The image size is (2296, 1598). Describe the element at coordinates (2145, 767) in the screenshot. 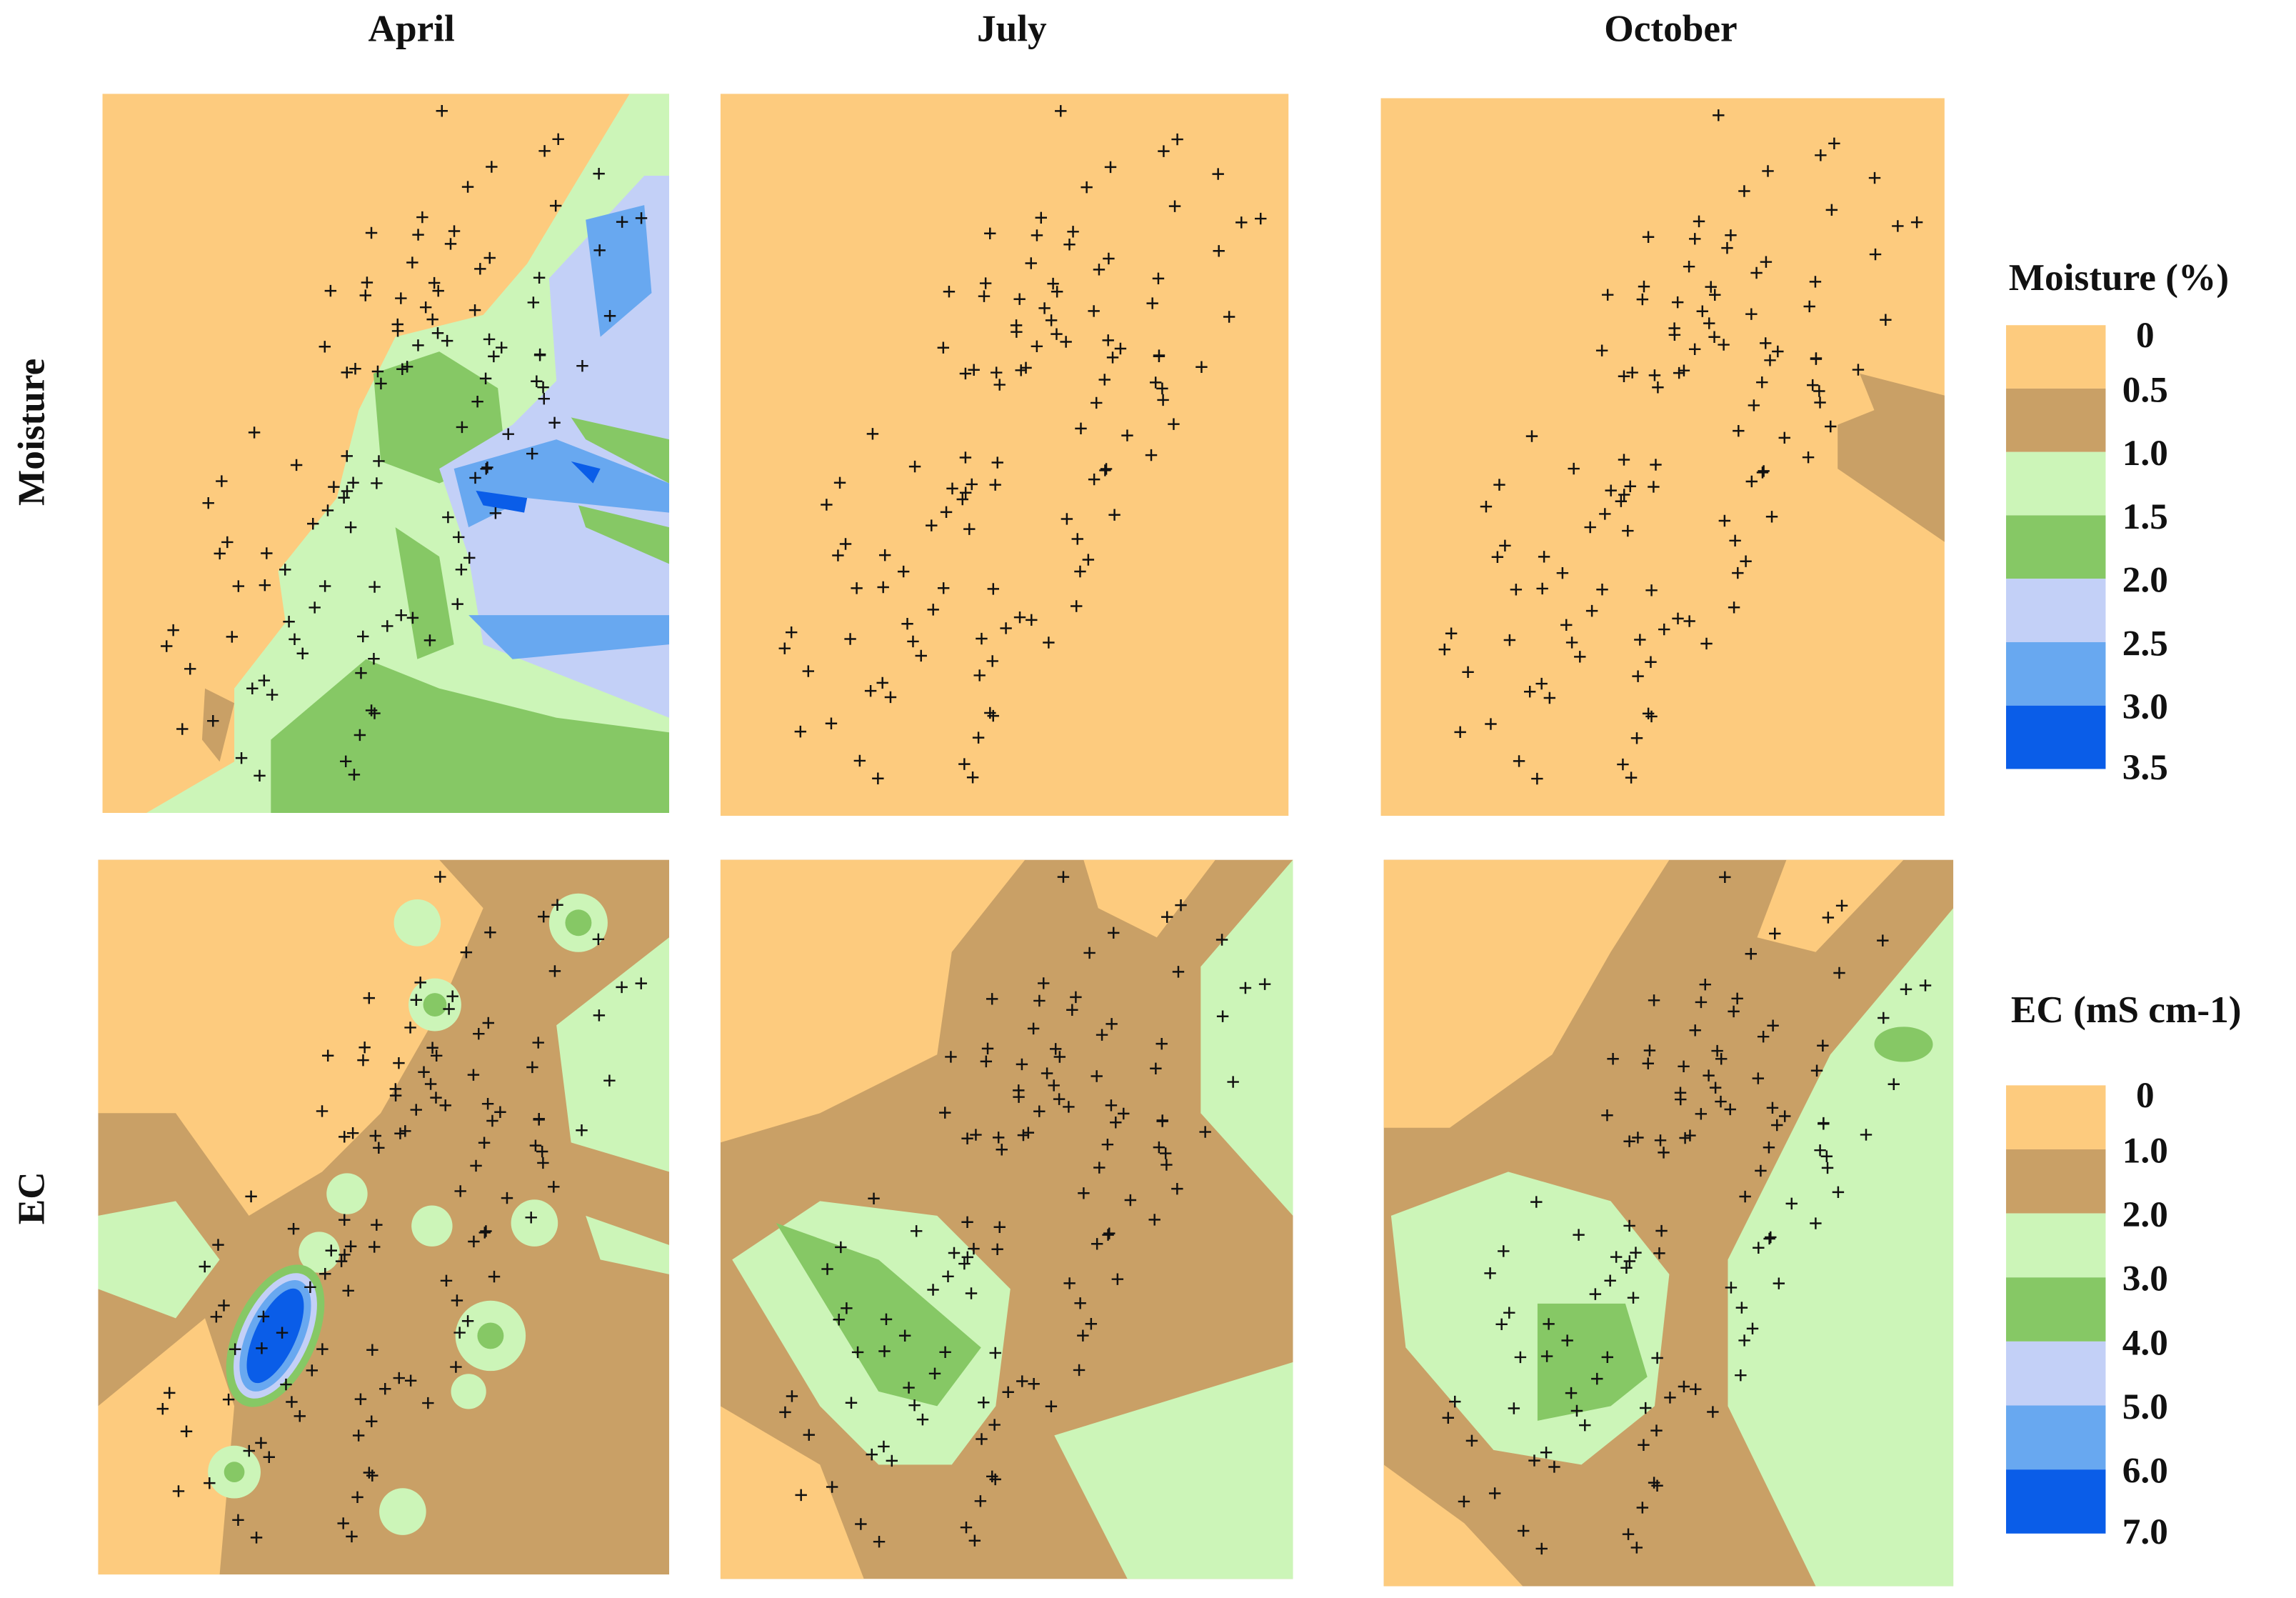

I see `legend-label: 3.5` at that location.